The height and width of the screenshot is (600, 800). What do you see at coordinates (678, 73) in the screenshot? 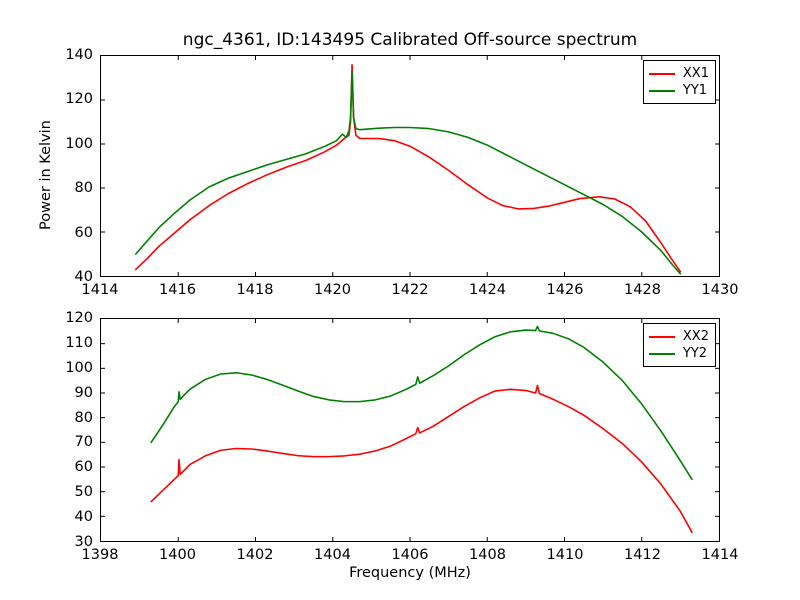
I see `legend-item-xx1: XX1` at bounding box center [678, 73].